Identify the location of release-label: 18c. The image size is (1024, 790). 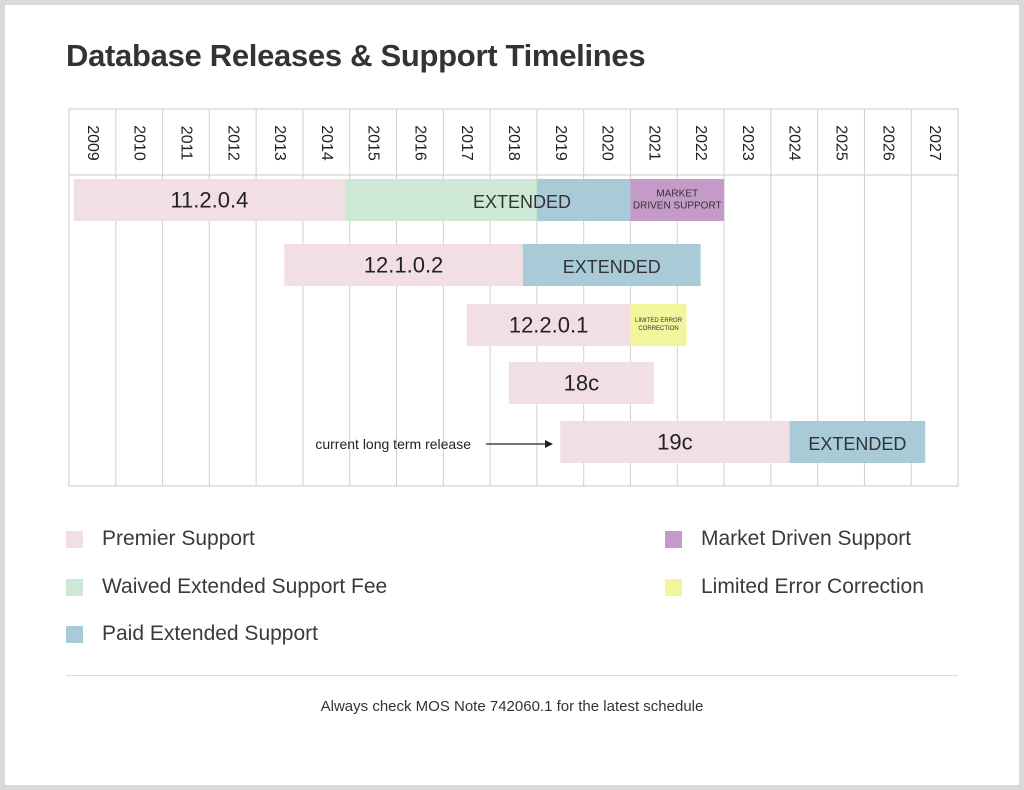
(581, 383).